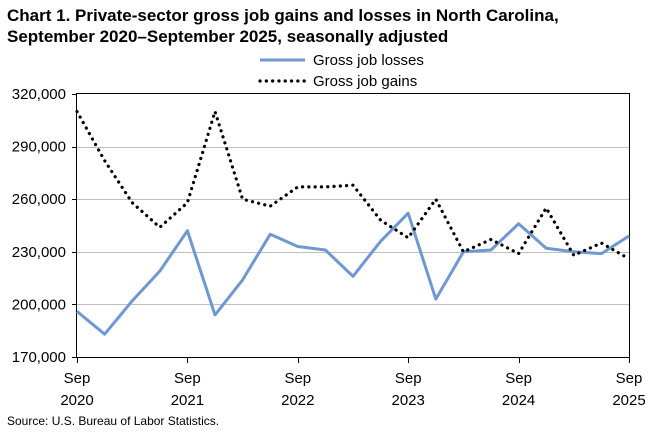  What do you see at coordinates (365, 81) in the screenshot?
I see `legend-label-1: Gross job gains` at bounding box center [365, 81].